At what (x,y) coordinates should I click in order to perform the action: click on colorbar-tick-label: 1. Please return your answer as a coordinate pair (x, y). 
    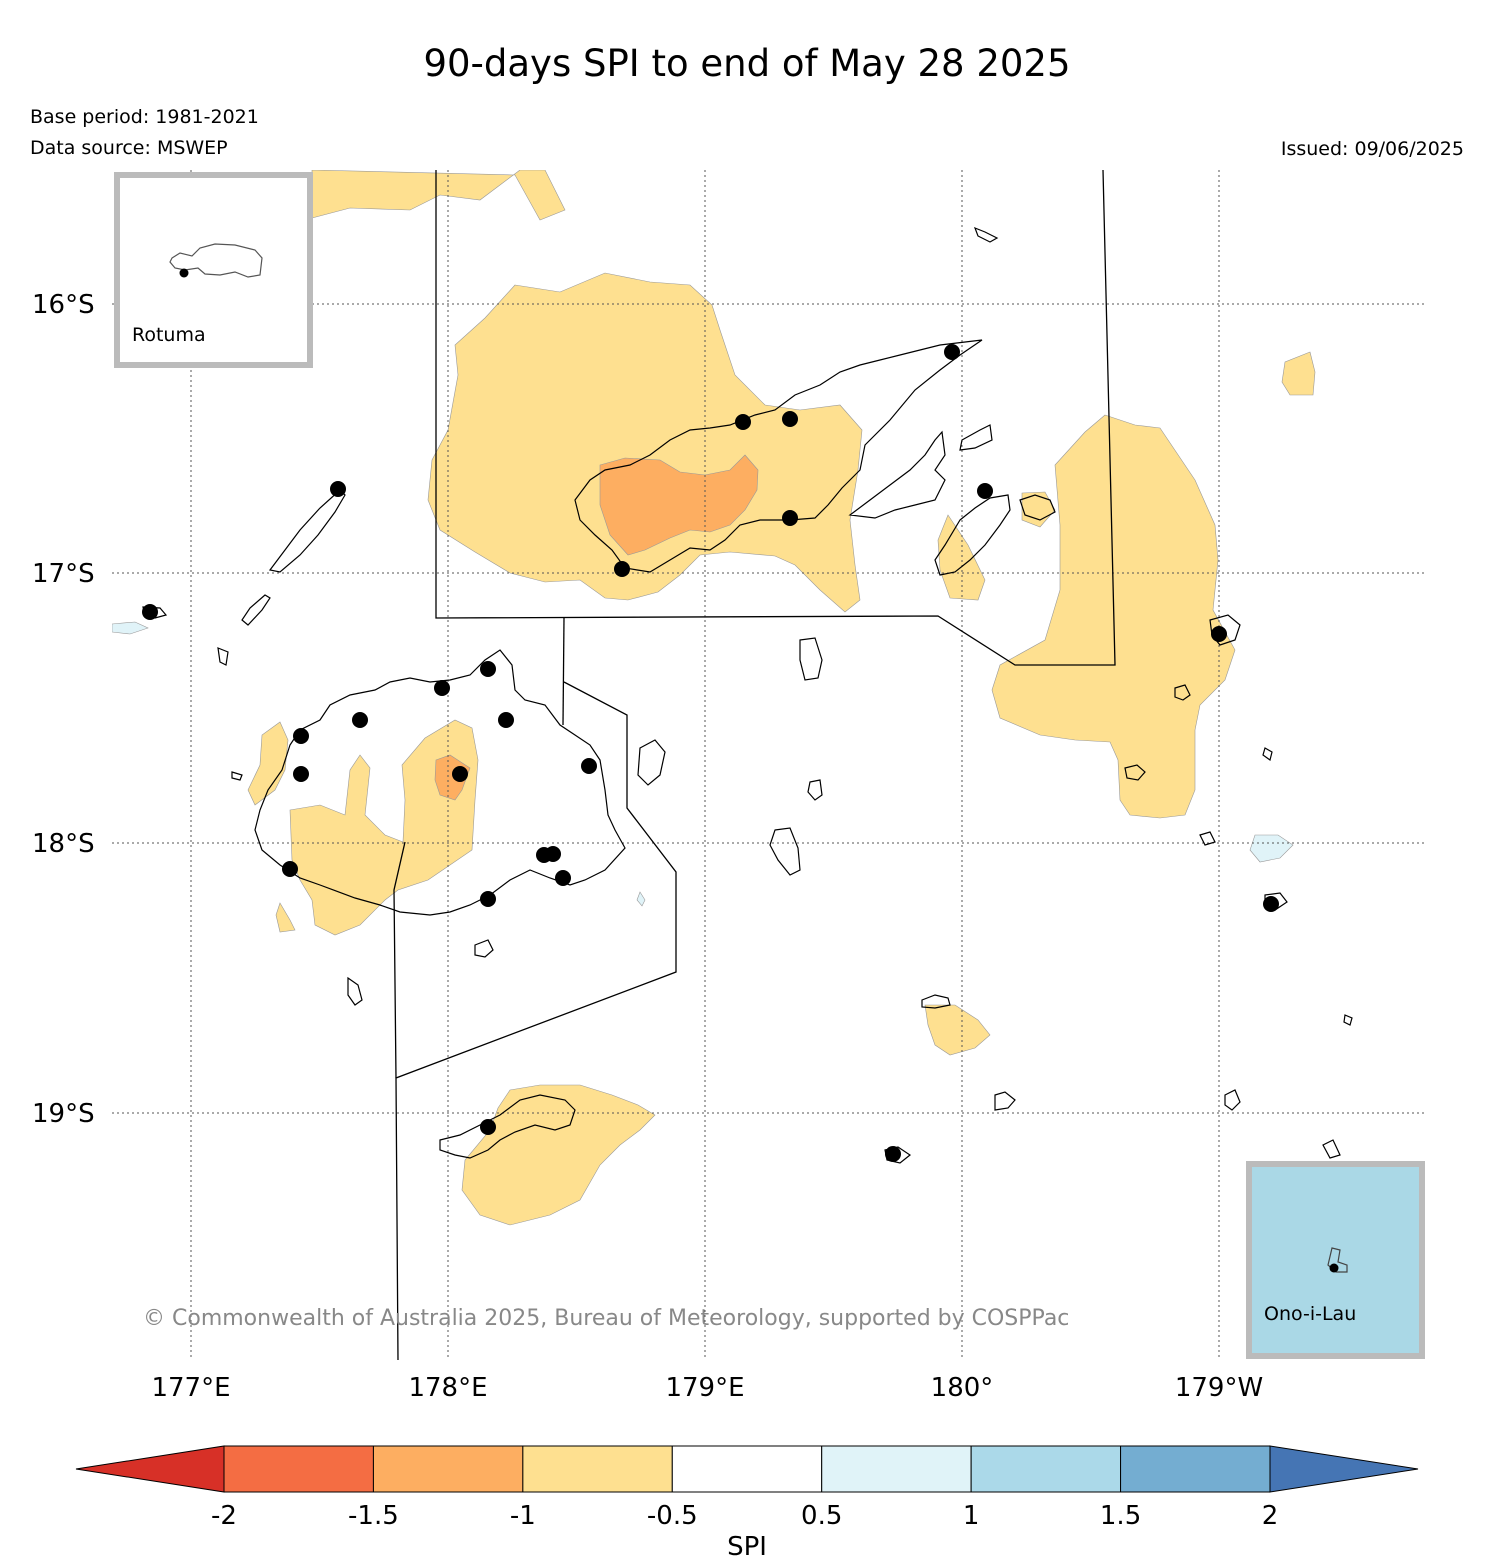
    Looking at the image, I should click on (971, 1516).